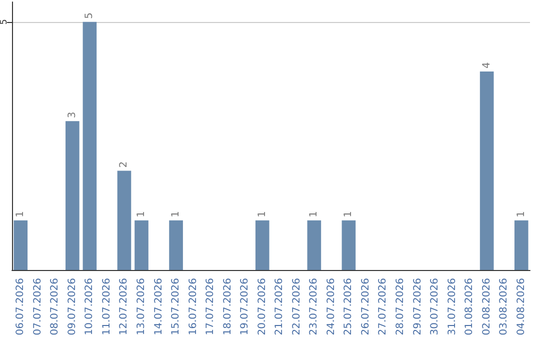 This screenshot has height=340, width=540. I want to click on x-tick-label: 03.08.2026, so click(504, 307).